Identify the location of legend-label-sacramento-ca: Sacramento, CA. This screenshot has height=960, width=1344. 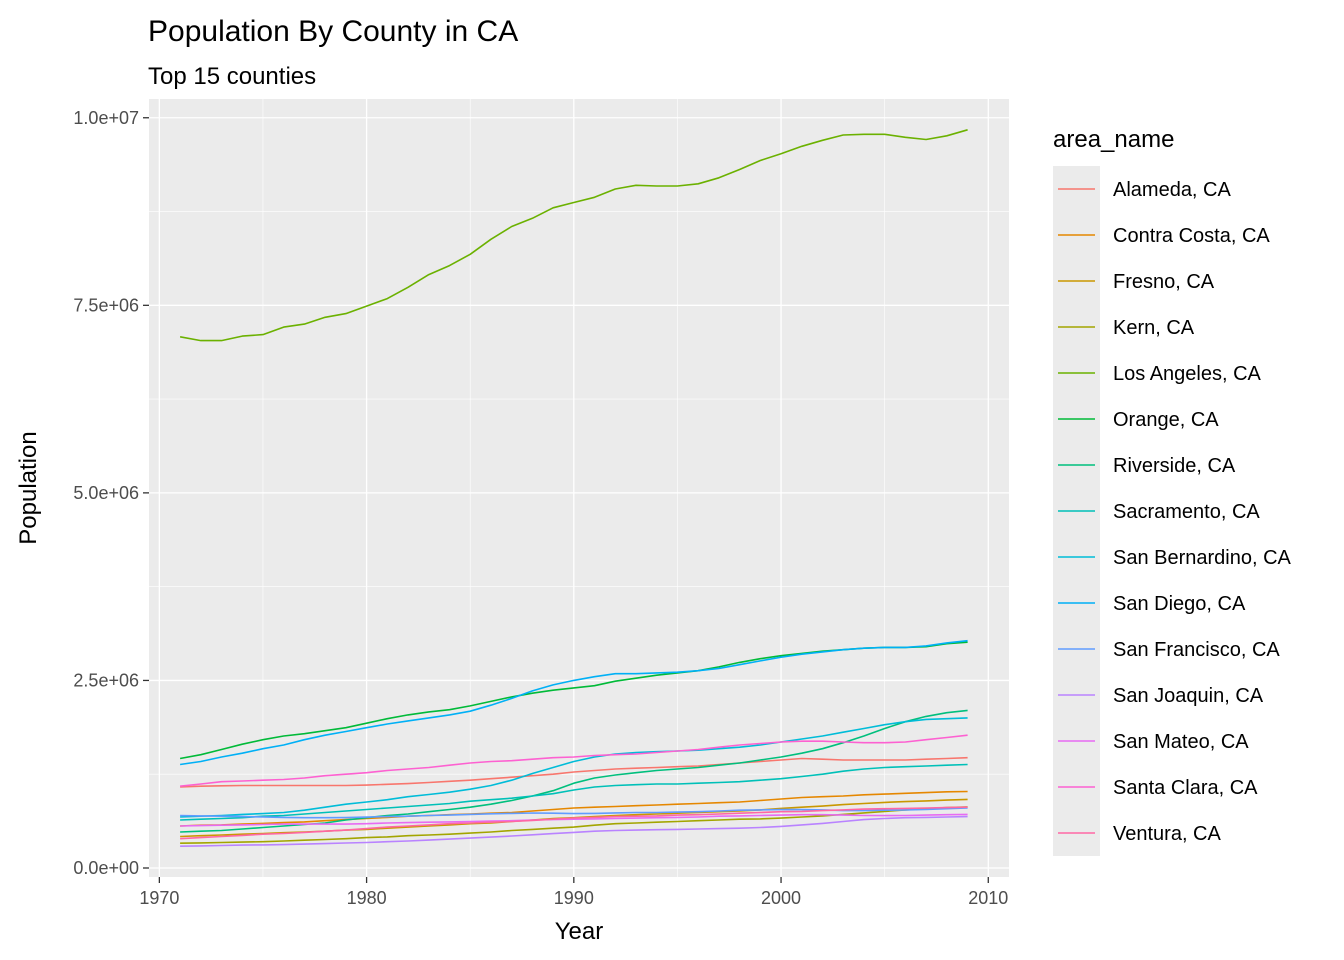
(1186, 512).